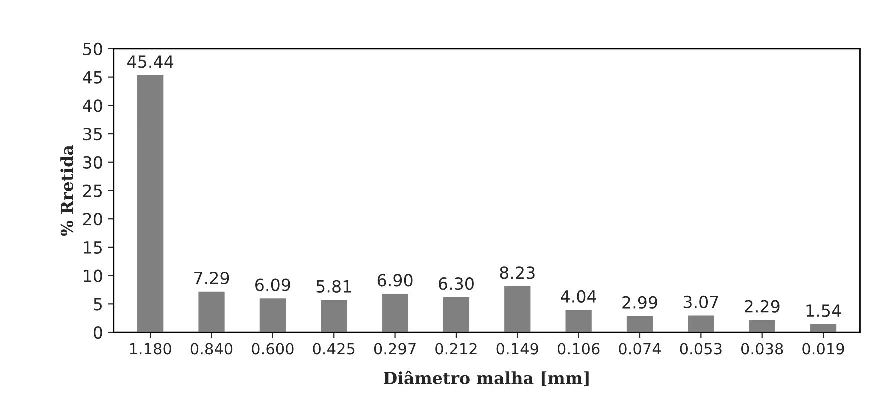 The width and height of the screenshot is (876, 408). What do you see at coordinates (273, 349) in the screenshot?
I see `x-tick-label: 0.600` at bounding box center [273, 349].